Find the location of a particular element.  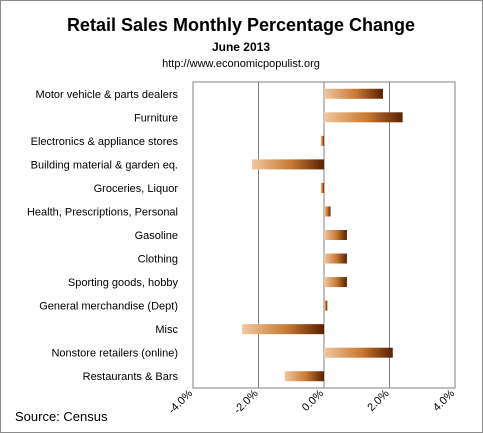

source-url: http://www.economicpopulist.org is located at coordinates (241, 64).